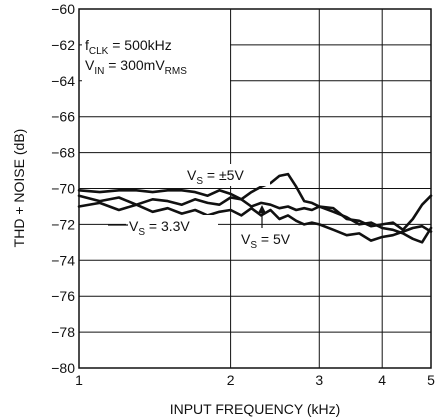 This screenshot has width=435, height=418. Describe the element at coordinates (63, 45) in the screenshot. I see `y-tick-label: −62` at that location.